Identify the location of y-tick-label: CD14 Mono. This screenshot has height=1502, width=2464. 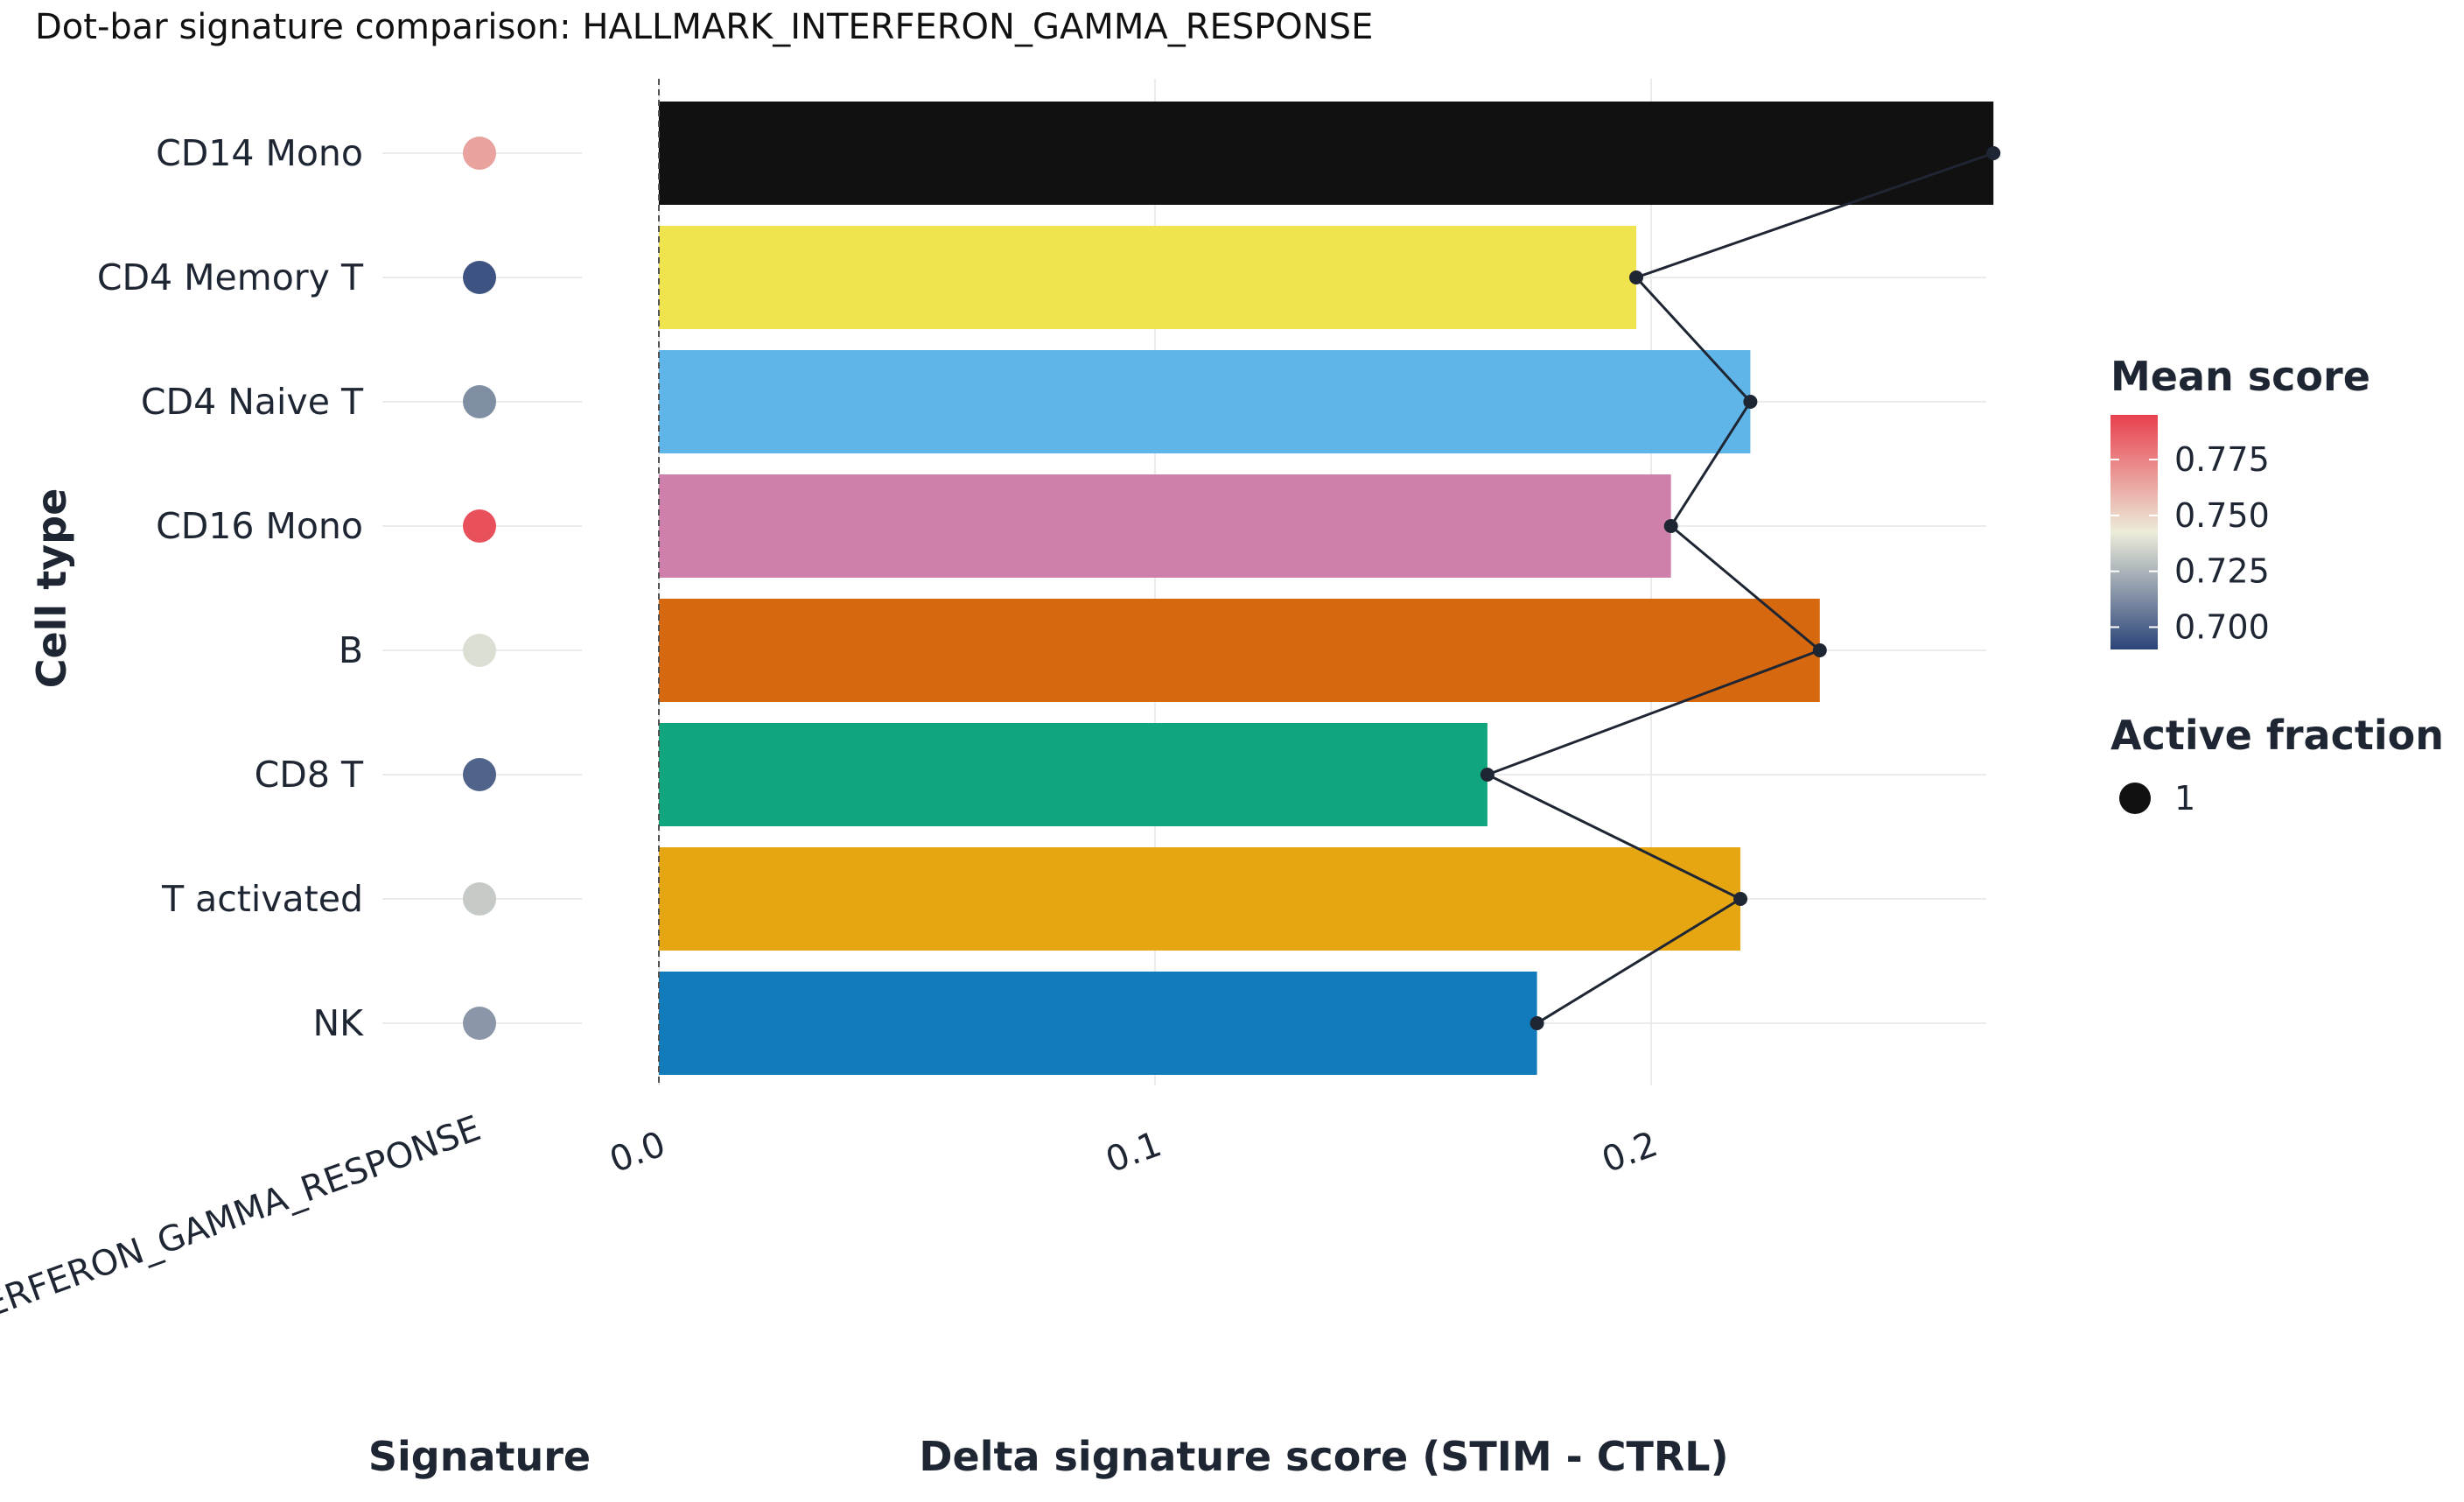
(259, 153).